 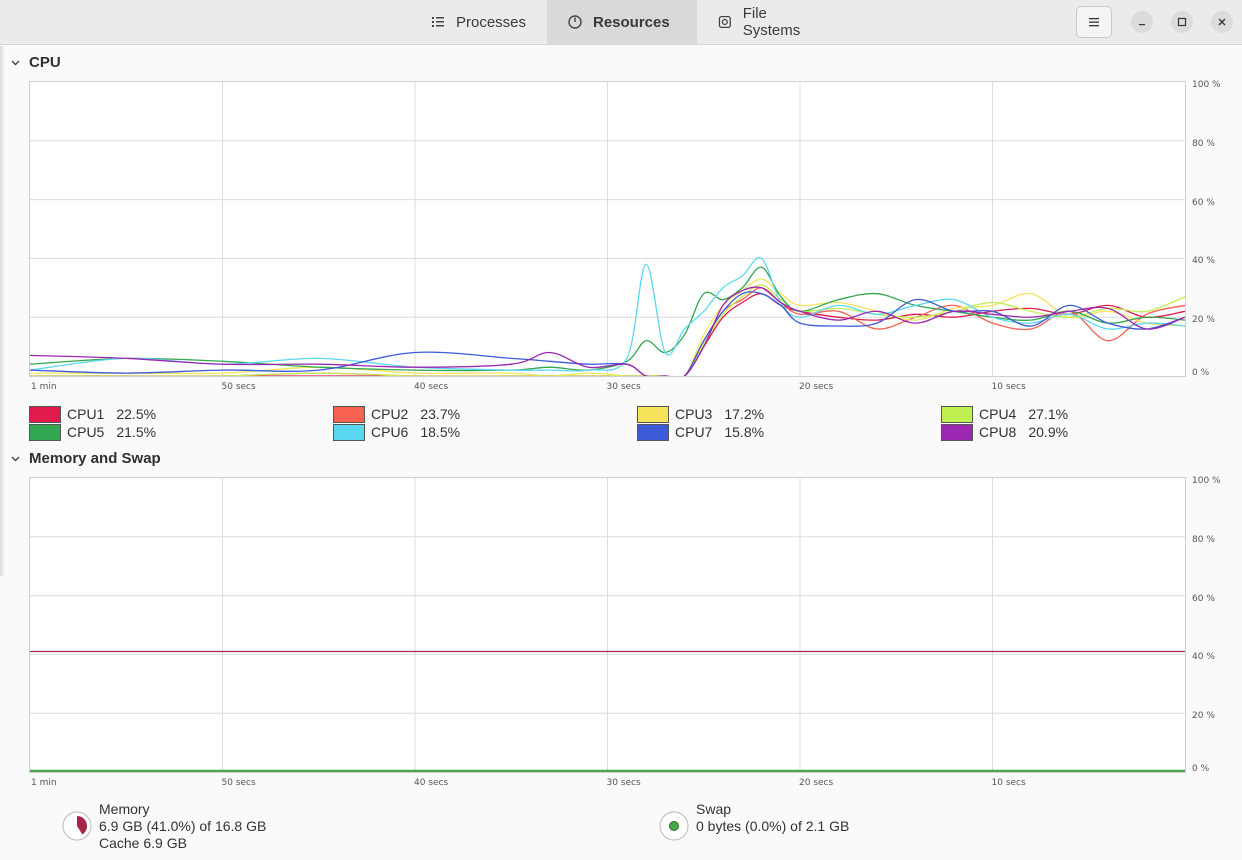 What do you see at coordinates (714, 809) in the screenshot?
I see `swap-label: Swap` at bounding box center [714, 809].